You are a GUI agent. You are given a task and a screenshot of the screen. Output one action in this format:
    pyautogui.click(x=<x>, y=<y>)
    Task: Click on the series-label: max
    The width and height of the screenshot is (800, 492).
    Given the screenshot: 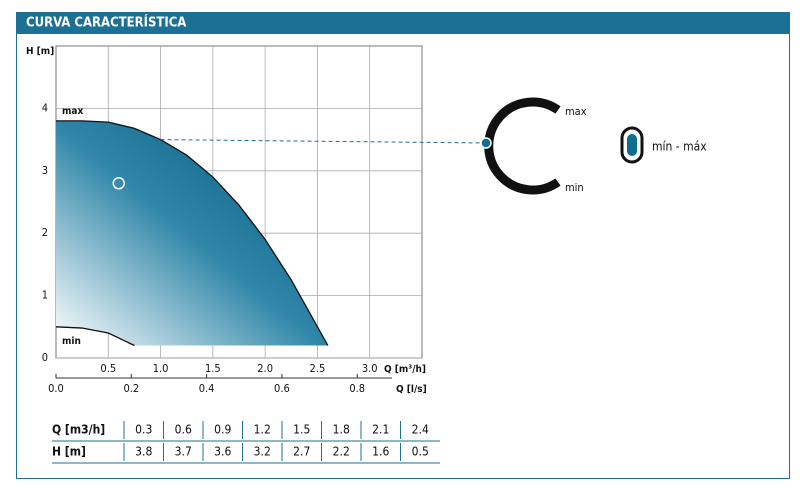 What is the action you would take?
    pyautogui.click(x=72, y=111)
    